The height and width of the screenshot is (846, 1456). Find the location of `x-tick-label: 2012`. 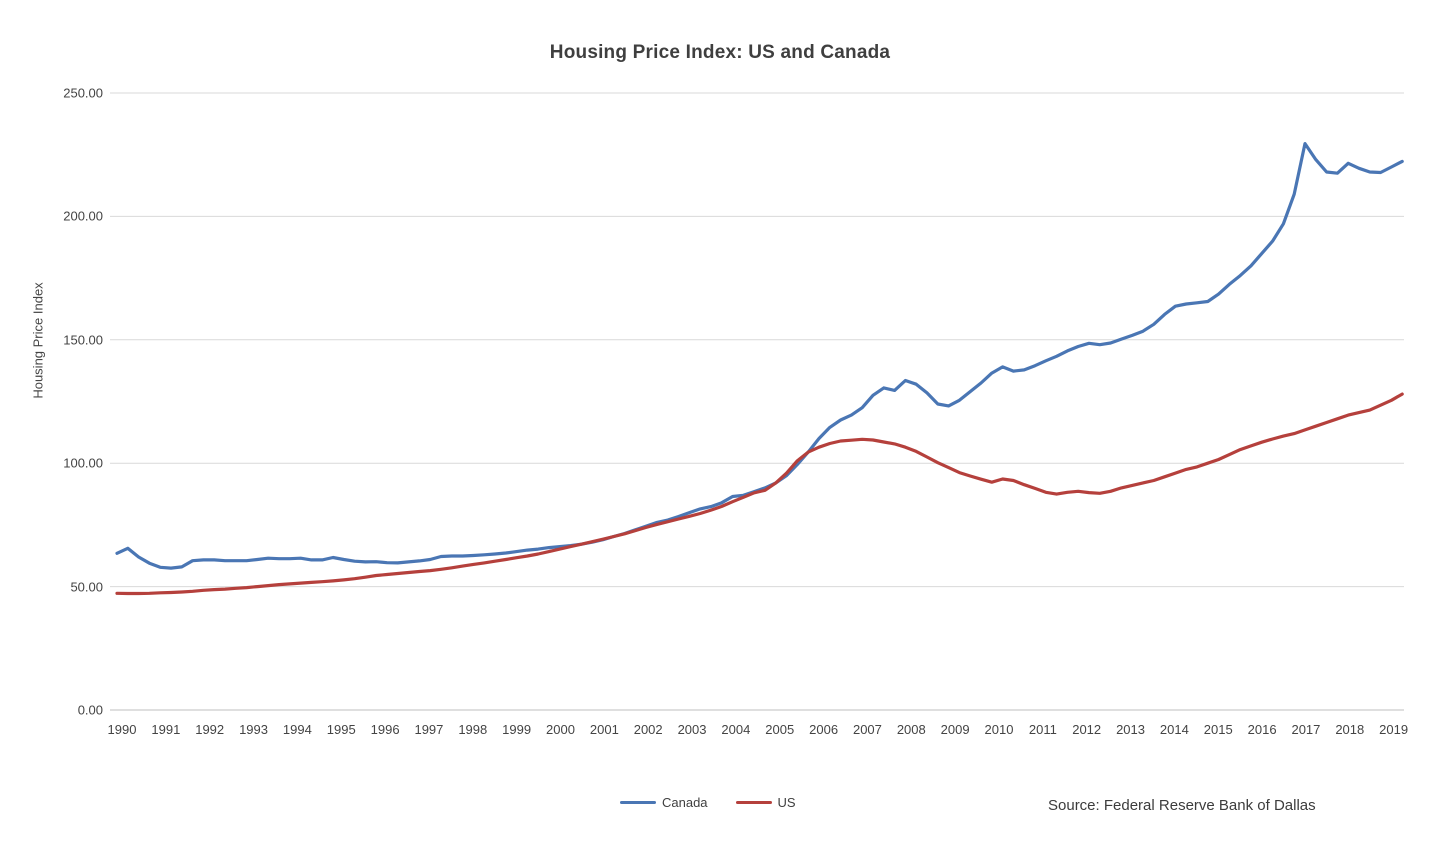

x-tick-label: 2012 is located at coordinates (1087, 729).